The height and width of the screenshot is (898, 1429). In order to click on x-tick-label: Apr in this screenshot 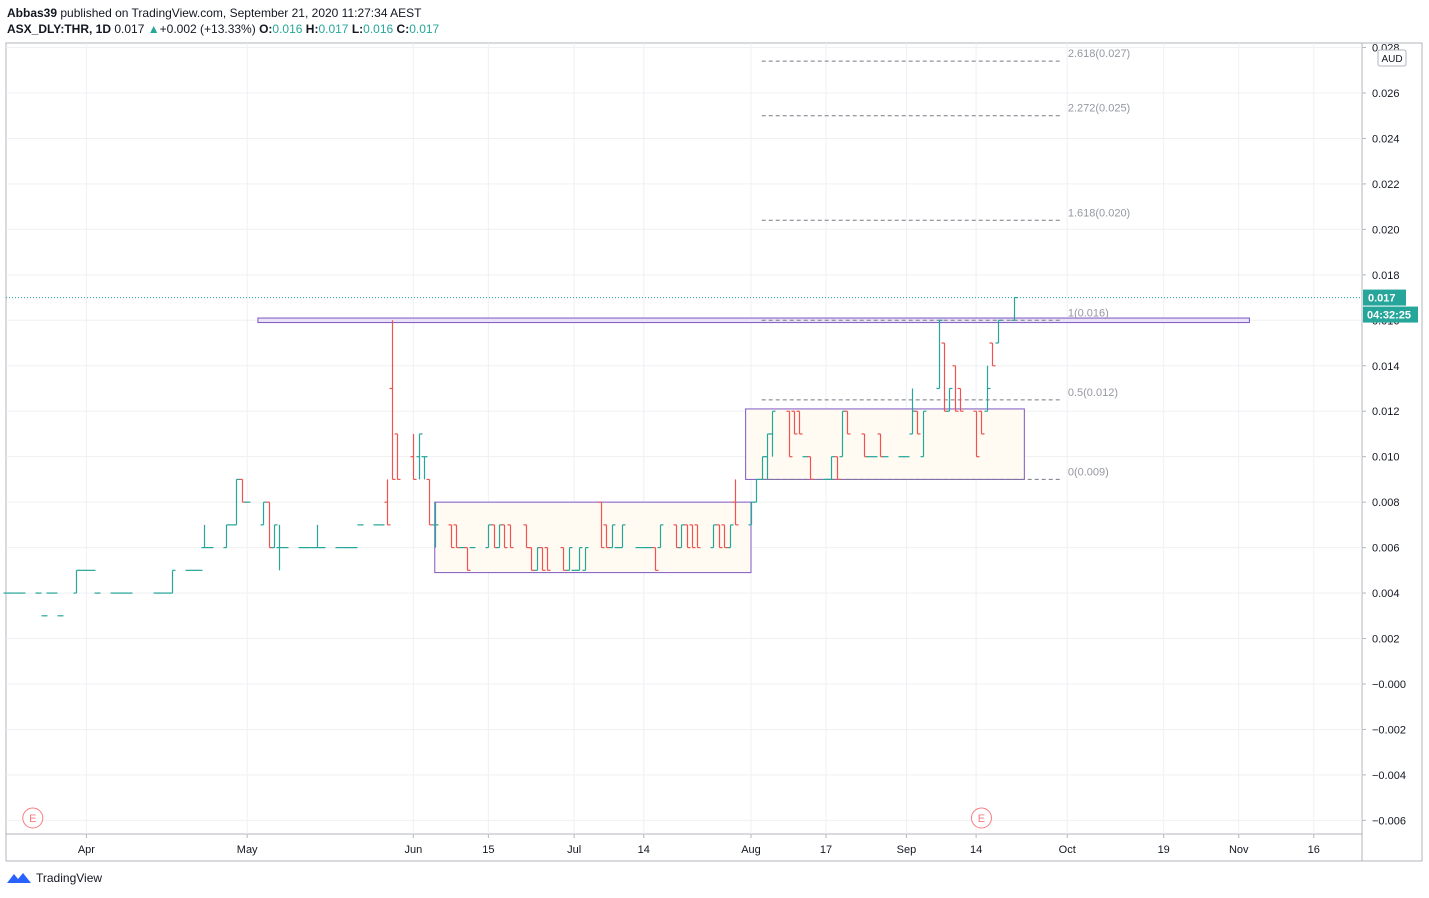, I will do `click(86, 850)`.